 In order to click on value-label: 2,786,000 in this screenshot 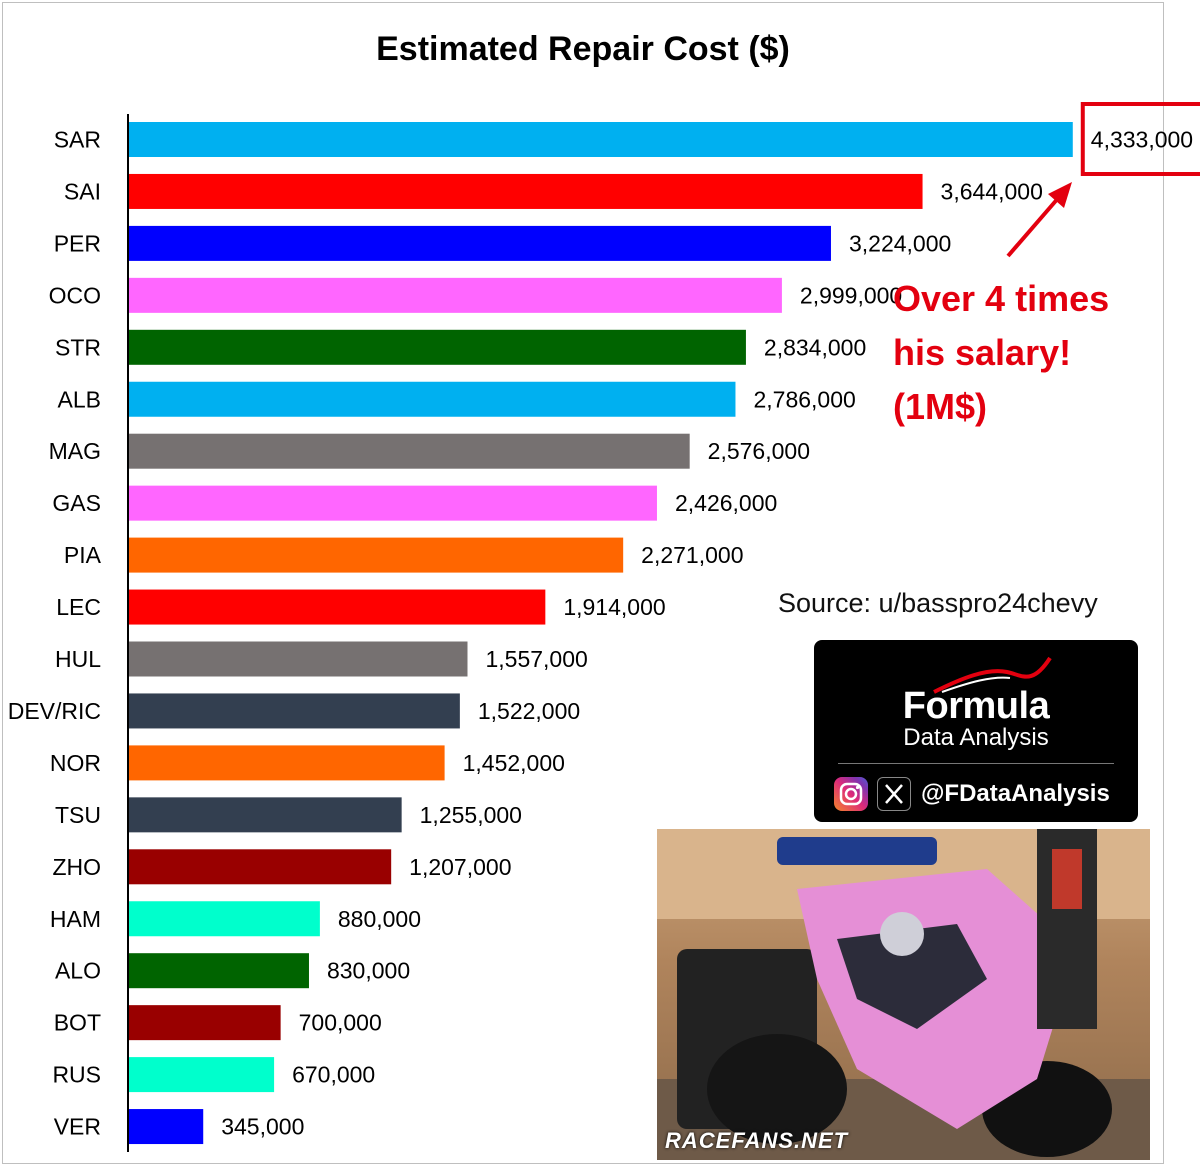, I will do `click(804, 399)`.